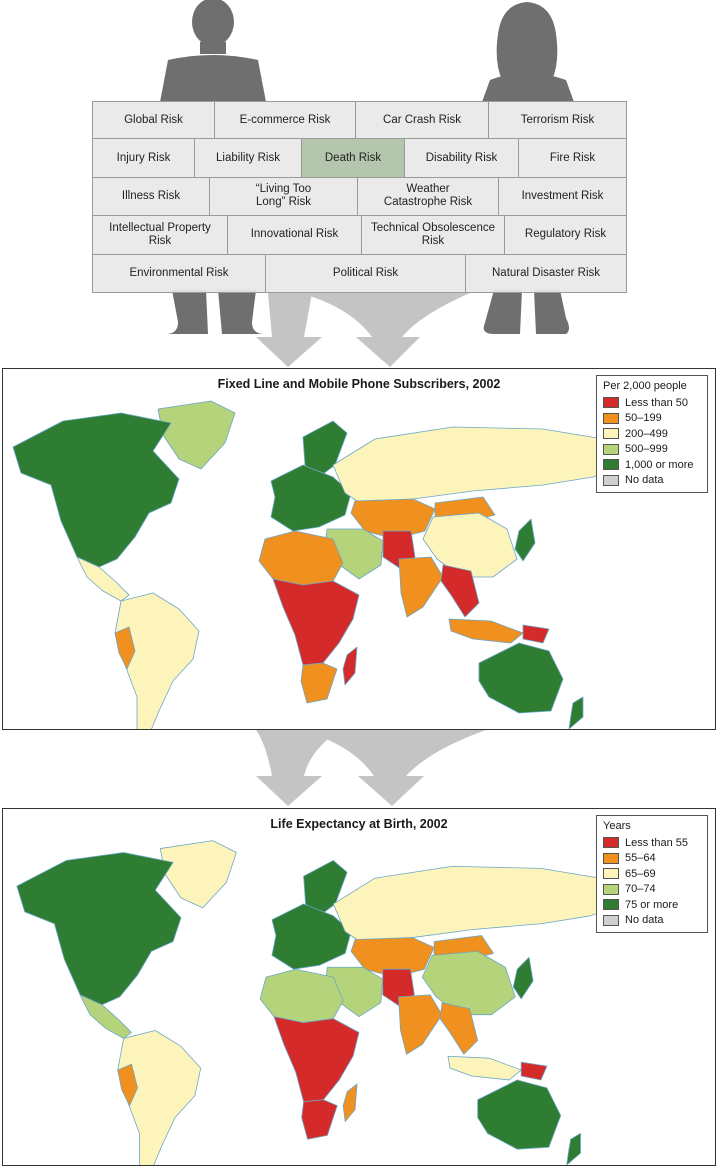  Describe the element at coordinates (656, 842) in the screenshot. I see `legend-label: Less than 55` at that location.